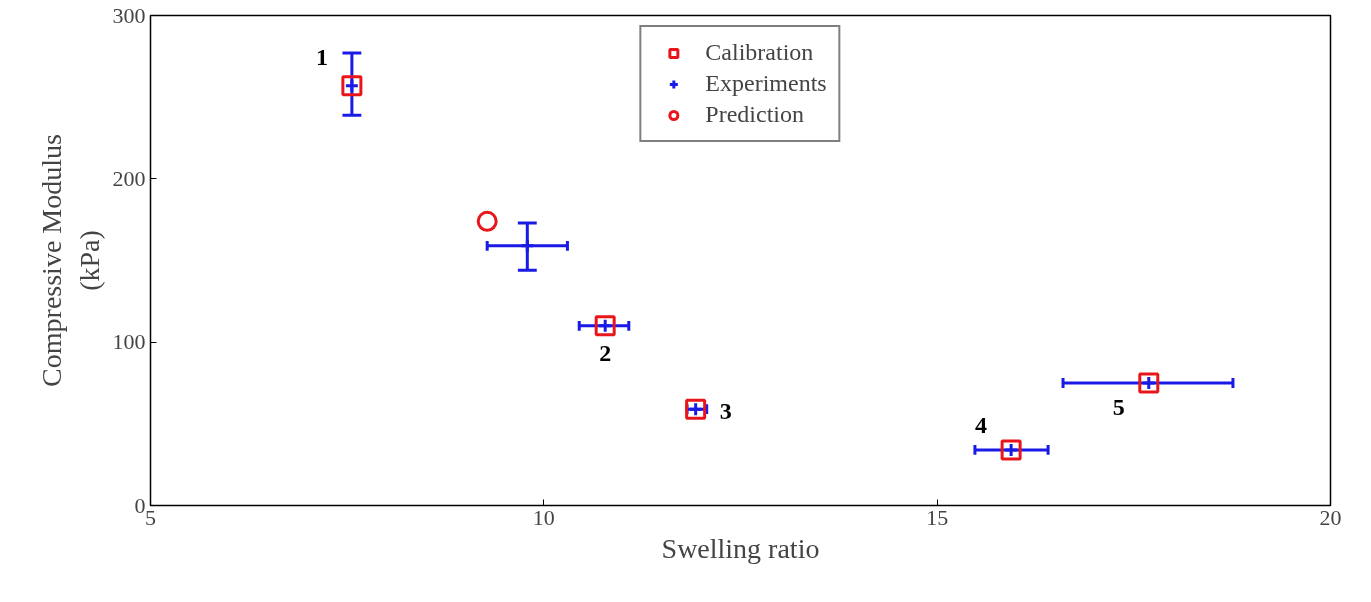  I want to click on y-tick-label: 100, so click(129, 342).